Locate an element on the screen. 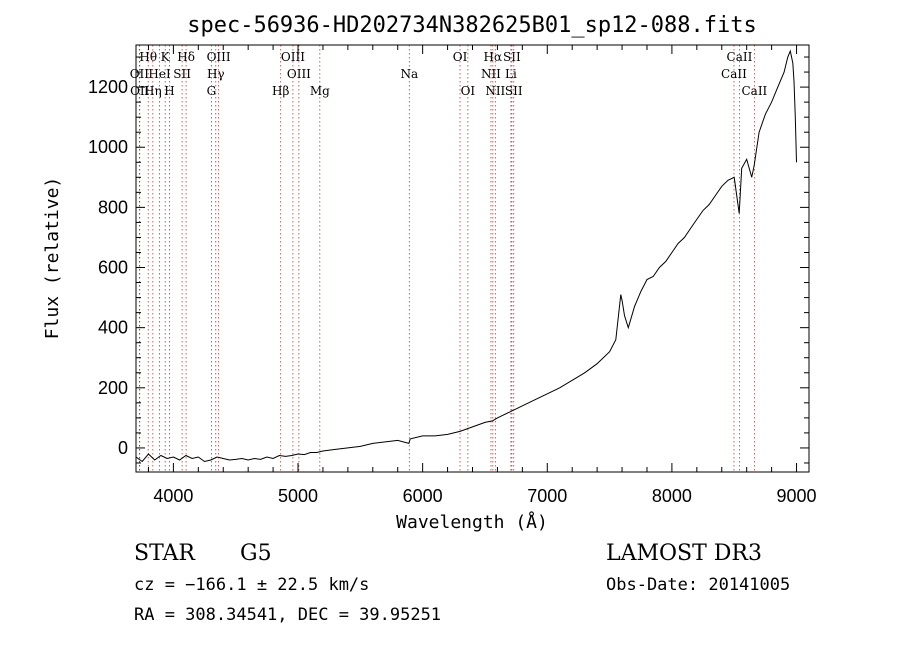 The height and width of the screenshot is (649, 900). marker-label: HeI is located at coordinates (159, 74).